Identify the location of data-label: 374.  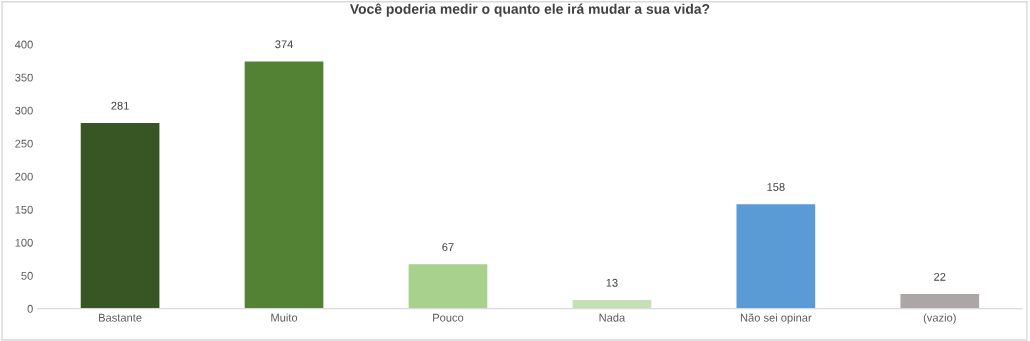
(284, 44).